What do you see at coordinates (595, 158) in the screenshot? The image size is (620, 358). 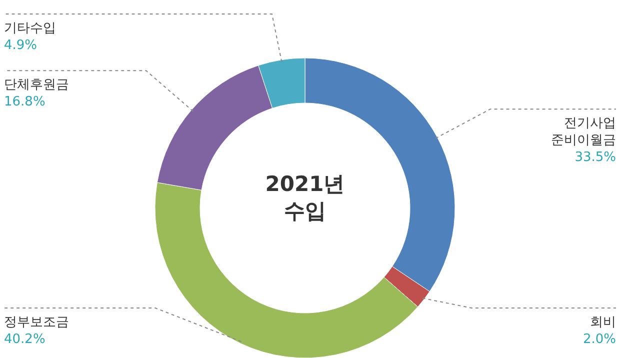 I see `data-label: 33.5%` at bounding box center [595, 158].